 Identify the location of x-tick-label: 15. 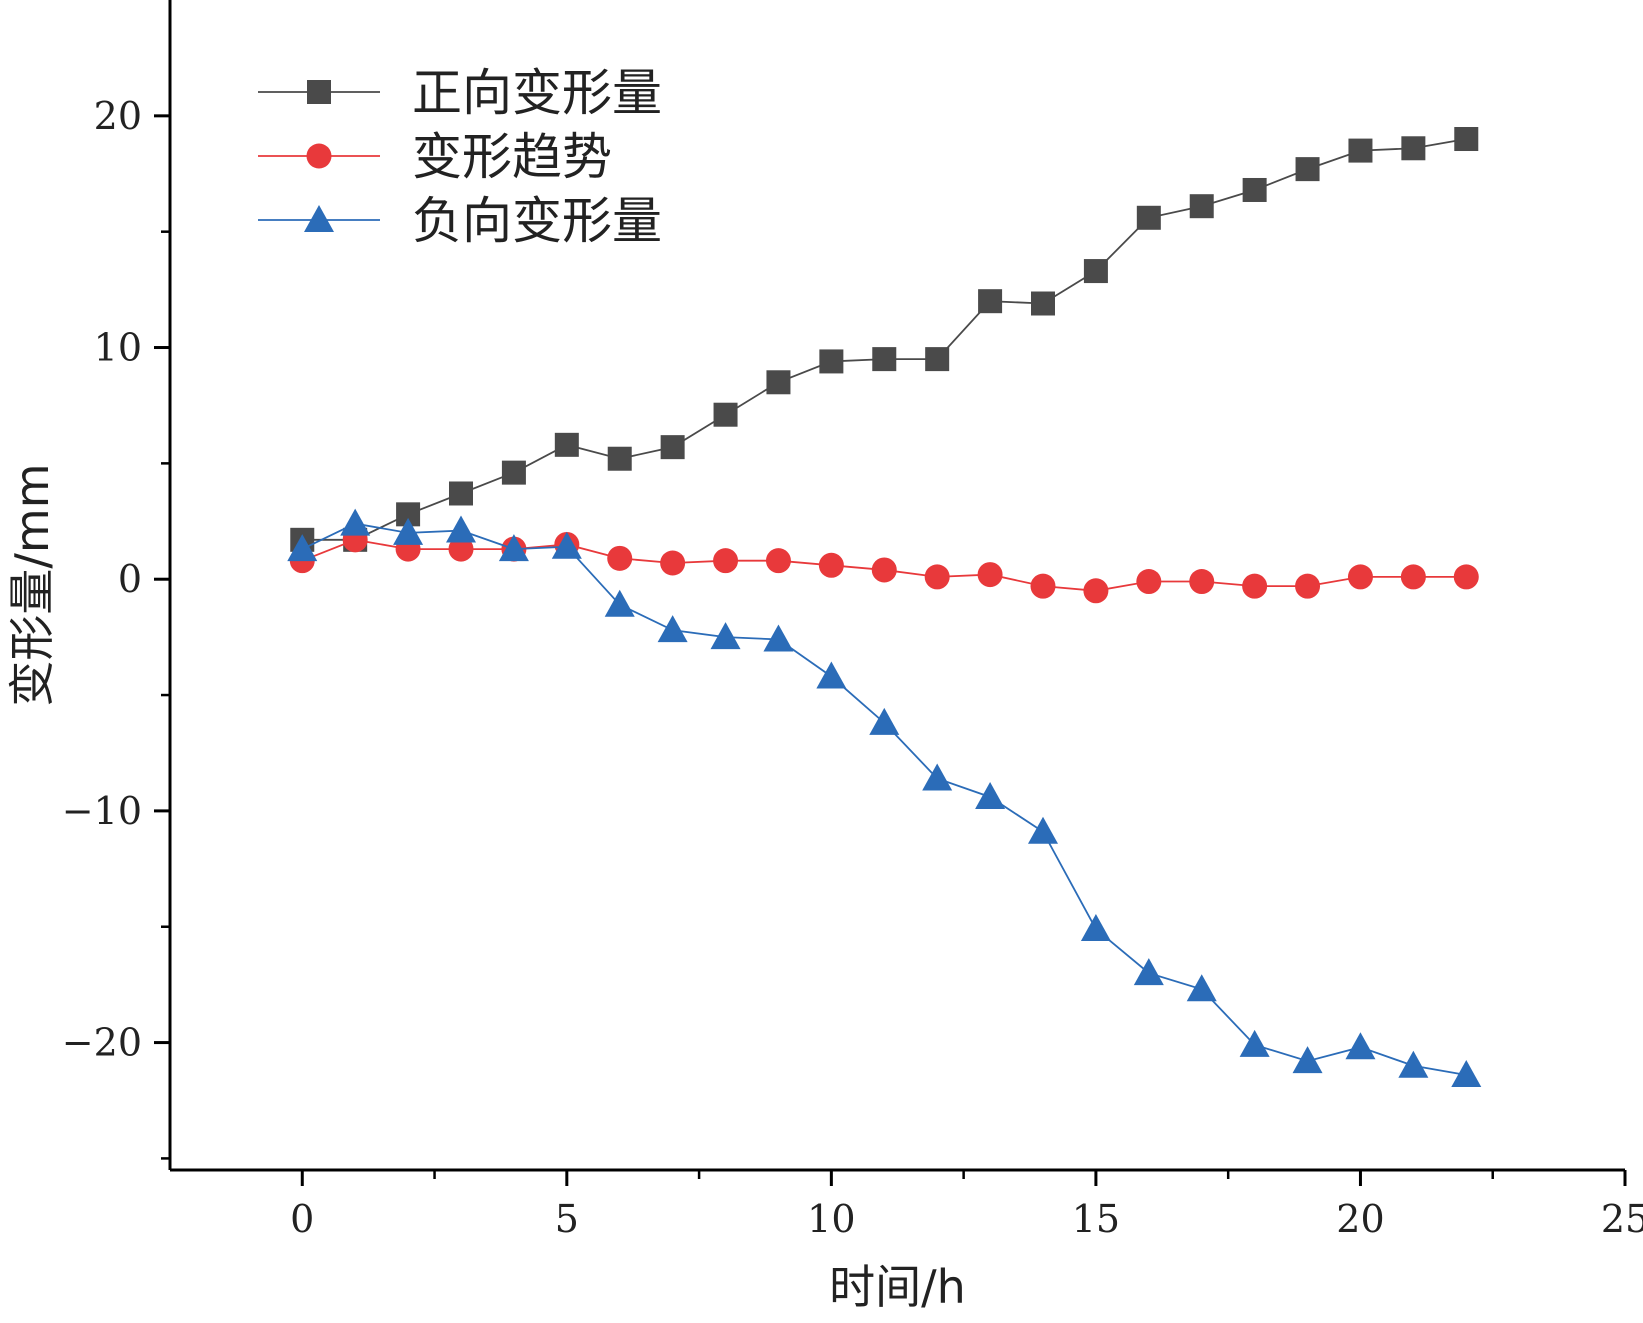
(1096, 1219).